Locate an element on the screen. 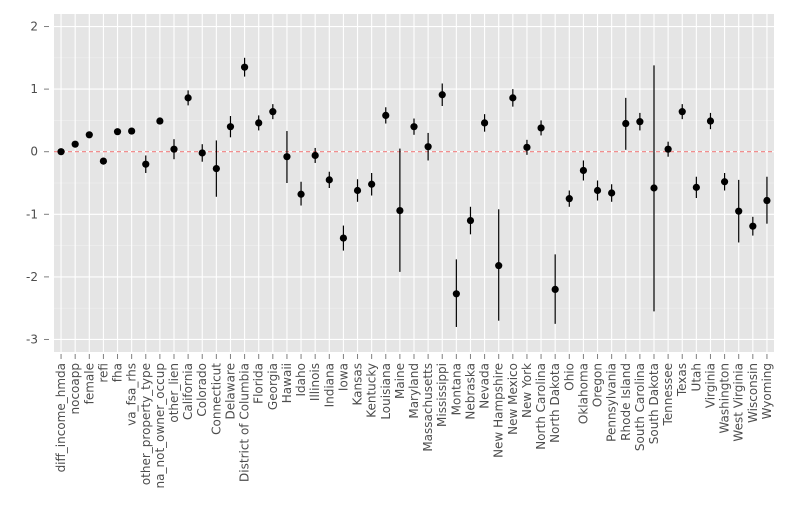  x-tick-label: South Dakota is located at coordinates (654, 403).